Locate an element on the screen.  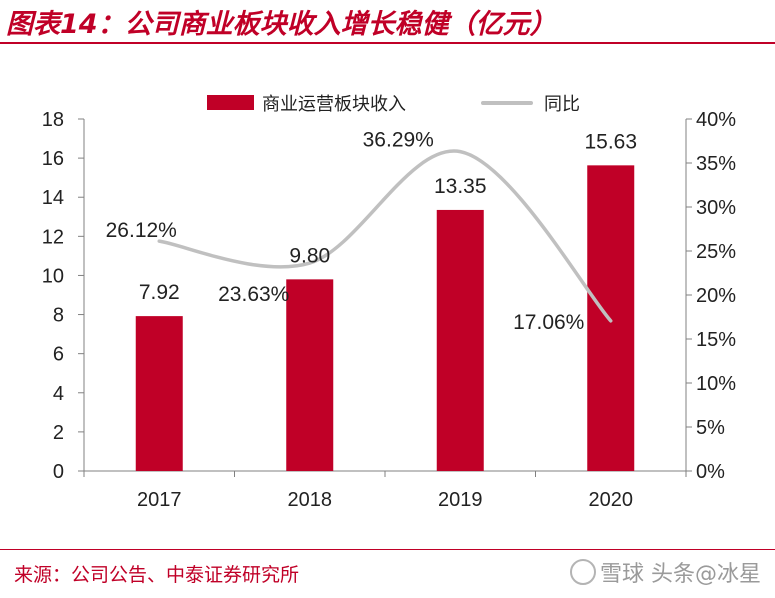
x-axis-tick-label: 2018 is located at coordinates (310, 500).